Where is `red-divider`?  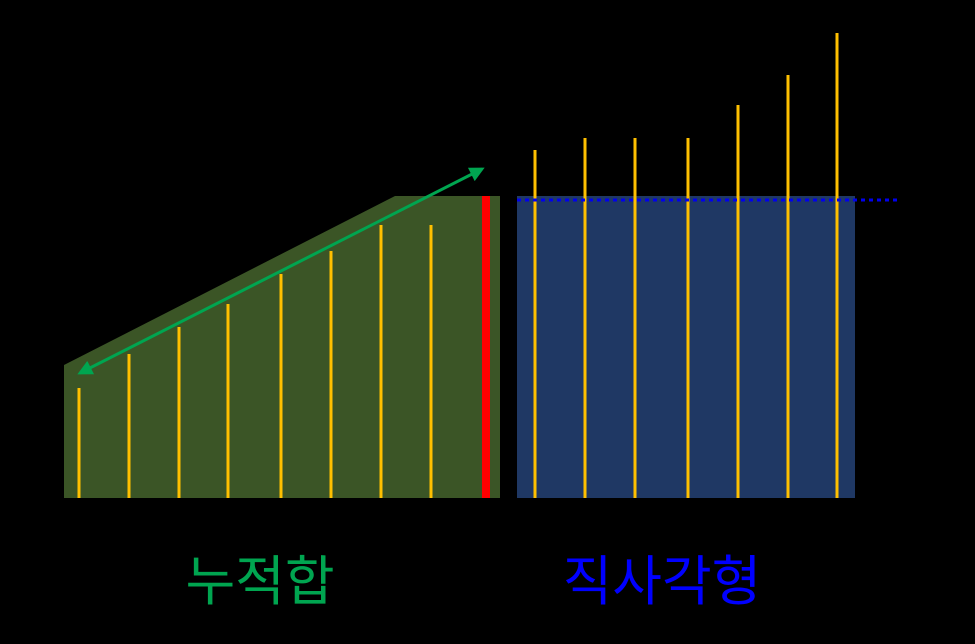 red-divider is located at coordinates (486, 347).